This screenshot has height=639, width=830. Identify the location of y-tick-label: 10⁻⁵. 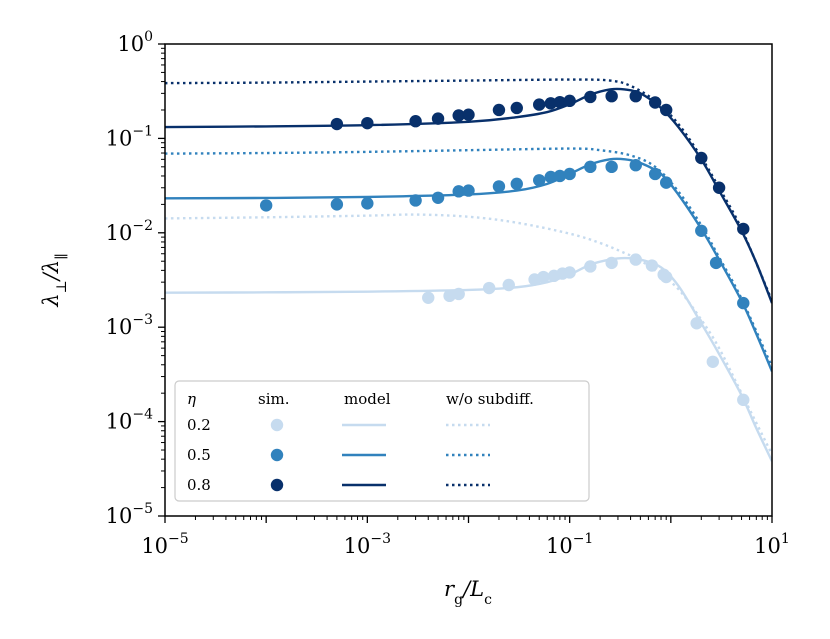
(129, 514).